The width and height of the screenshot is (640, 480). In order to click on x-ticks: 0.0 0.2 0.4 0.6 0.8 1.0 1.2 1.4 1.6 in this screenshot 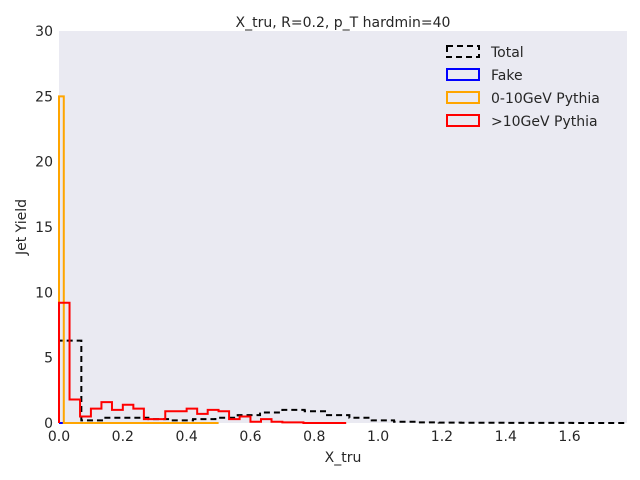, I will do `click(314, 437)`.